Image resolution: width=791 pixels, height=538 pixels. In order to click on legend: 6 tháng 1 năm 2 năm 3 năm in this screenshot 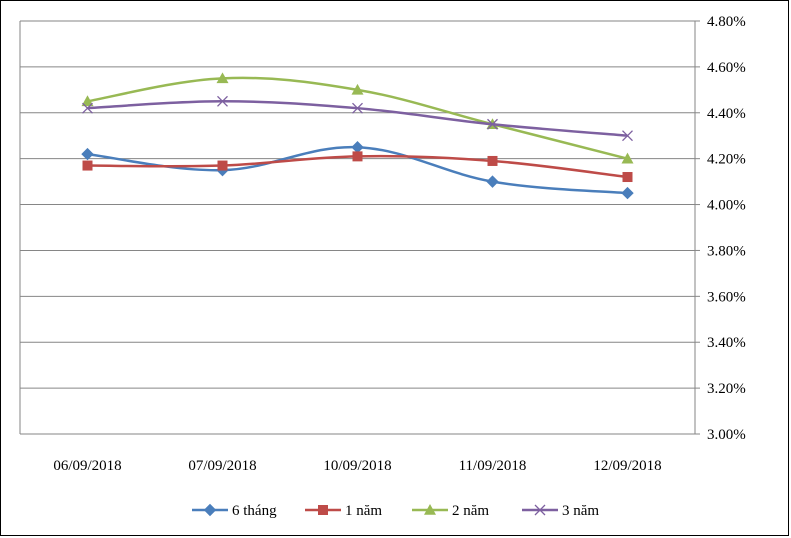, I will do `click(395, 511)`.